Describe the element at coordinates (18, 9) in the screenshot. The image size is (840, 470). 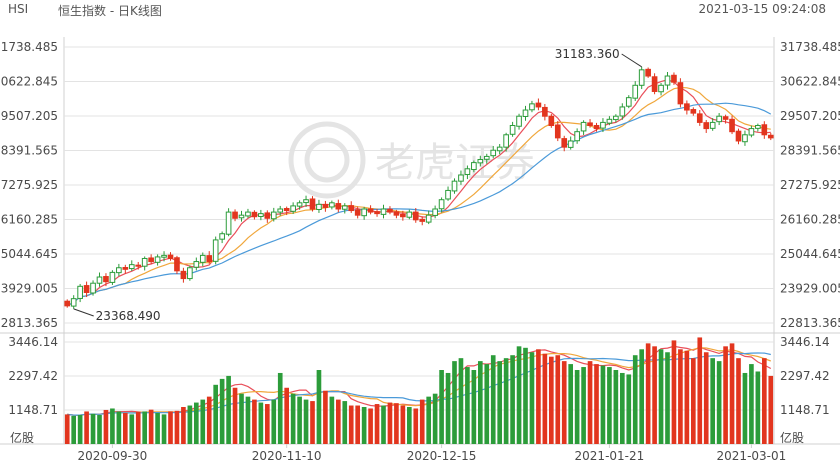
I see `chart-symbol: HSI` at that location.